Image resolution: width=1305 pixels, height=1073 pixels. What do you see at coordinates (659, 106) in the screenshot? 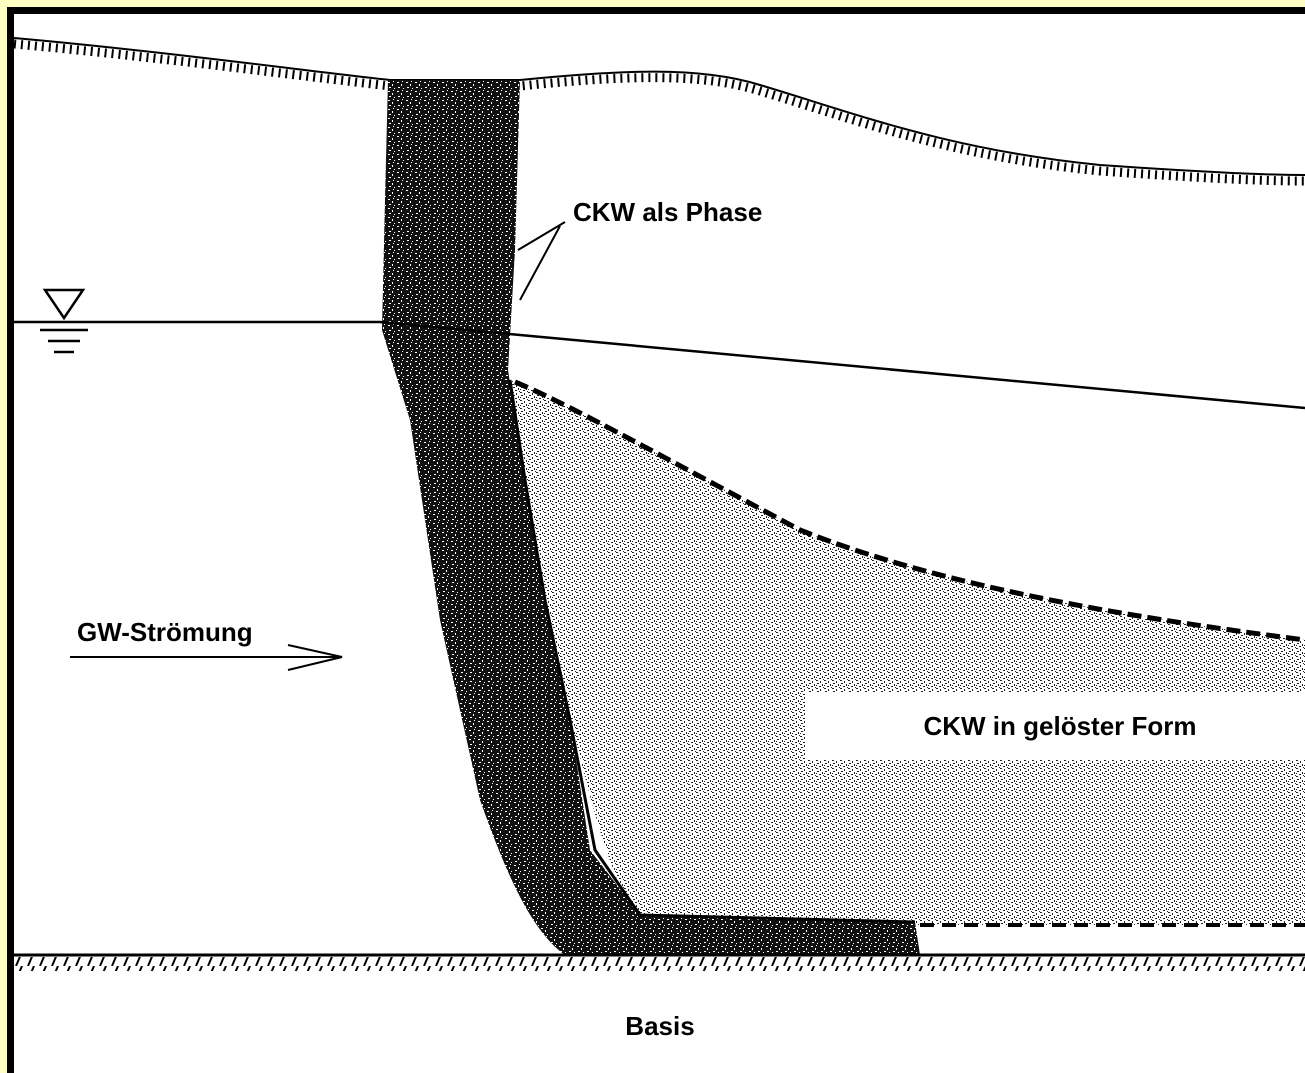
I see `ground-surface` at bounding box center [659, 106].